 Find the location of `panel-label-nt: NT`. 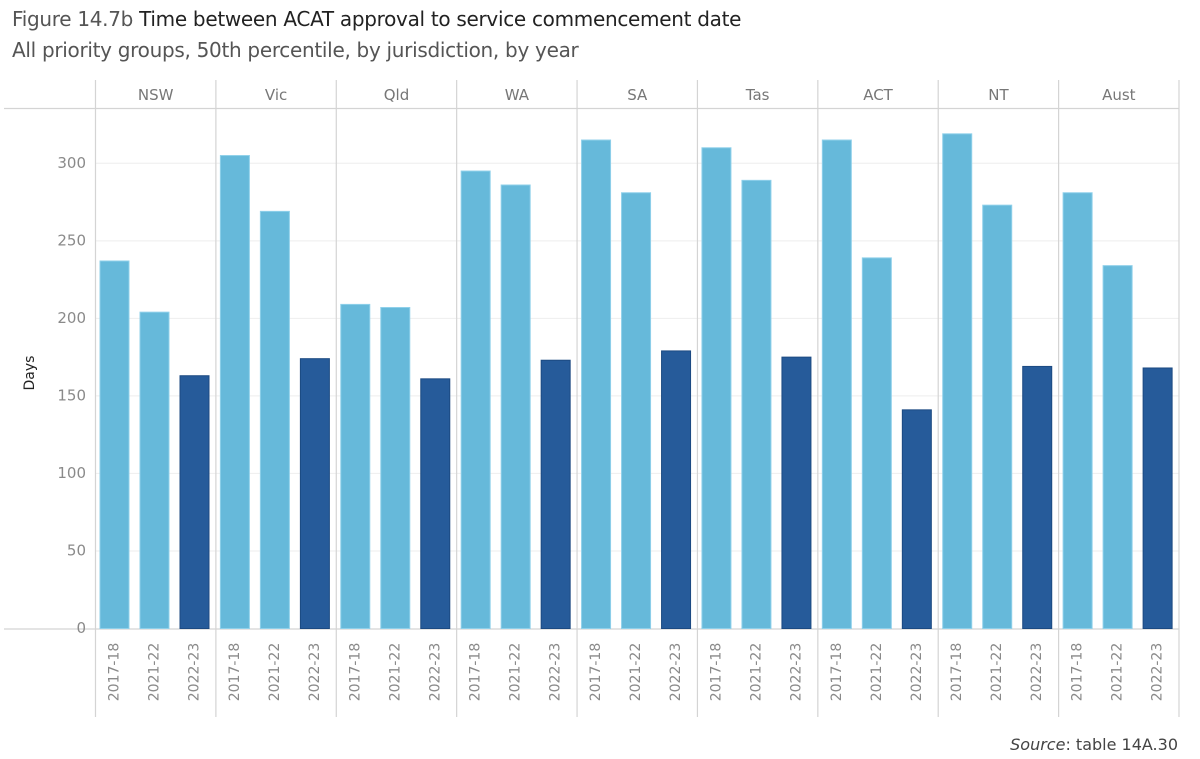

panel-label-nt: NT is located at coordinates (998, 95).